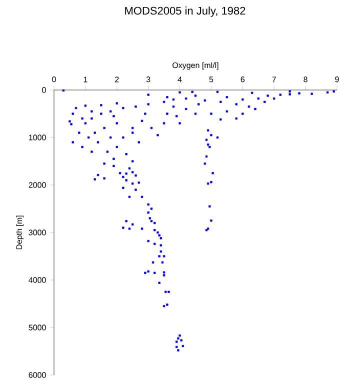 The width and height of the screenshot is (345, 384). I want to click on y-tick-label: 4000, so click(37, 280).